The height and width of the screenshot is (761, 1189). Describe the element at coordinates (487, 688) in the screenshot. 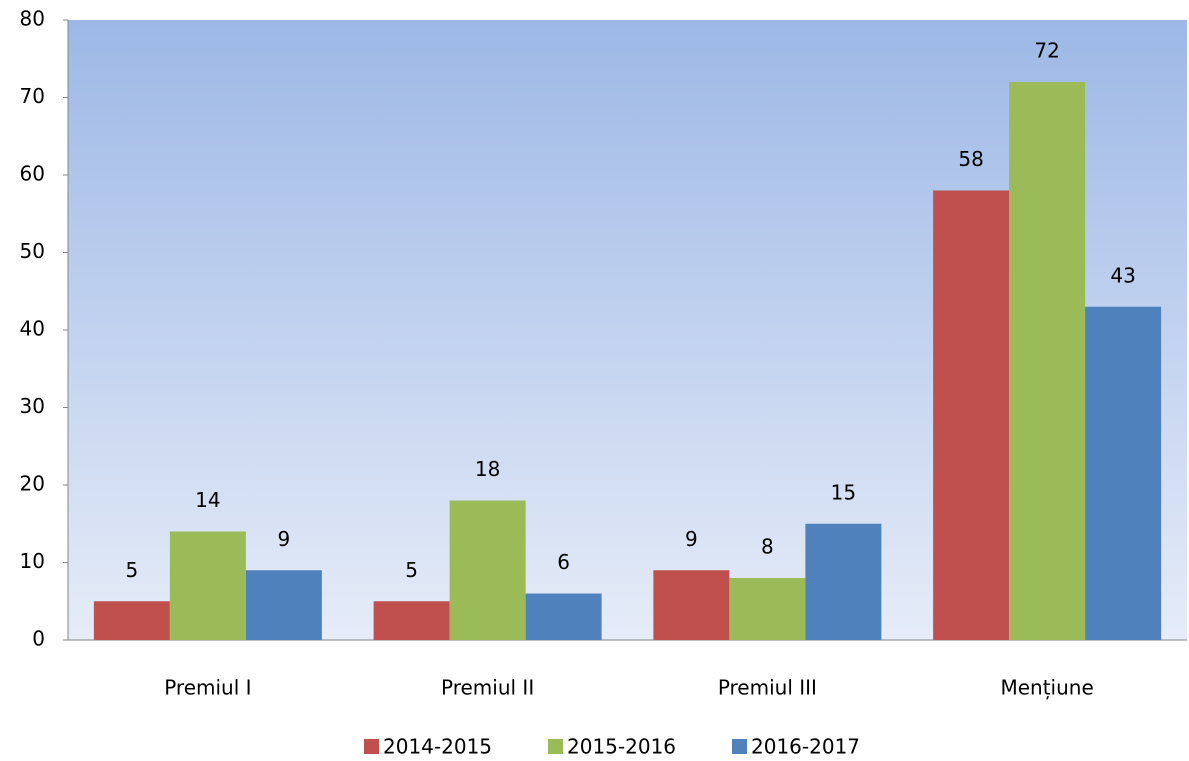

I see `x-tick-label: Premiul II` at that location.